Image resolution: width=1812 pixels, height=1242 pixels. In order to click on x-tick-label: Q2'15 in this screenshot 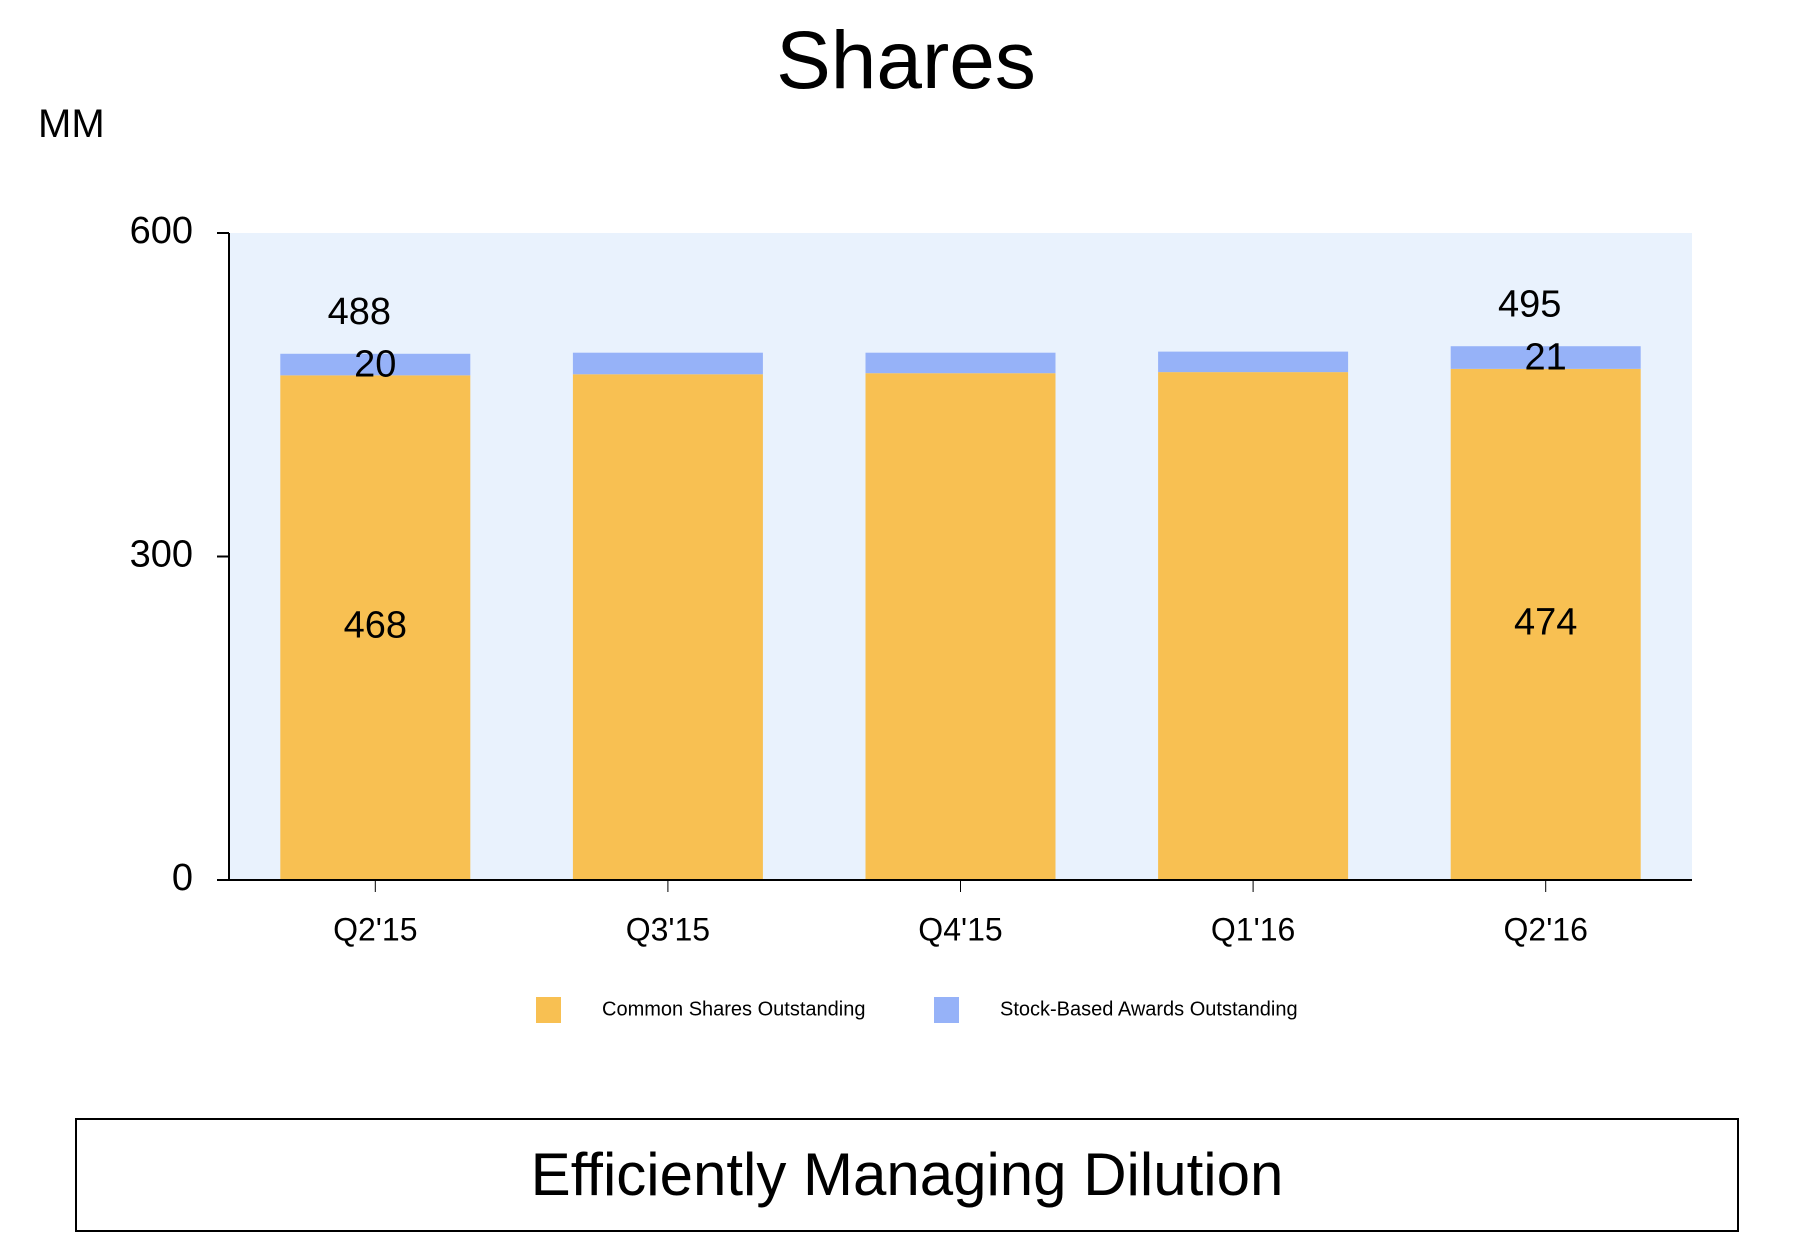, I will do `click(375, 929)`.